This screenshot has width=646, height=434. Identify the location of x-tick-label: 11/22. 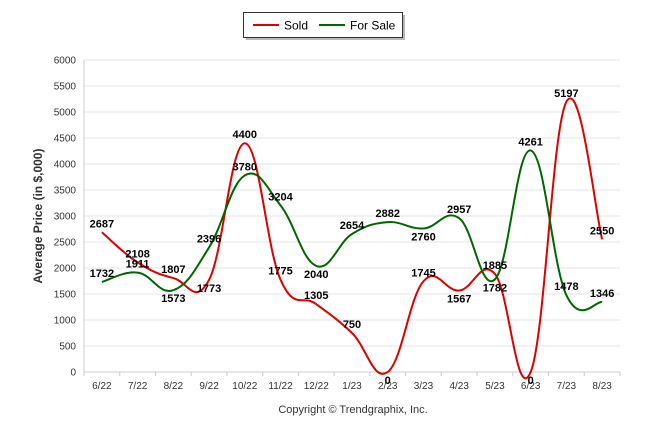
(280, 386).